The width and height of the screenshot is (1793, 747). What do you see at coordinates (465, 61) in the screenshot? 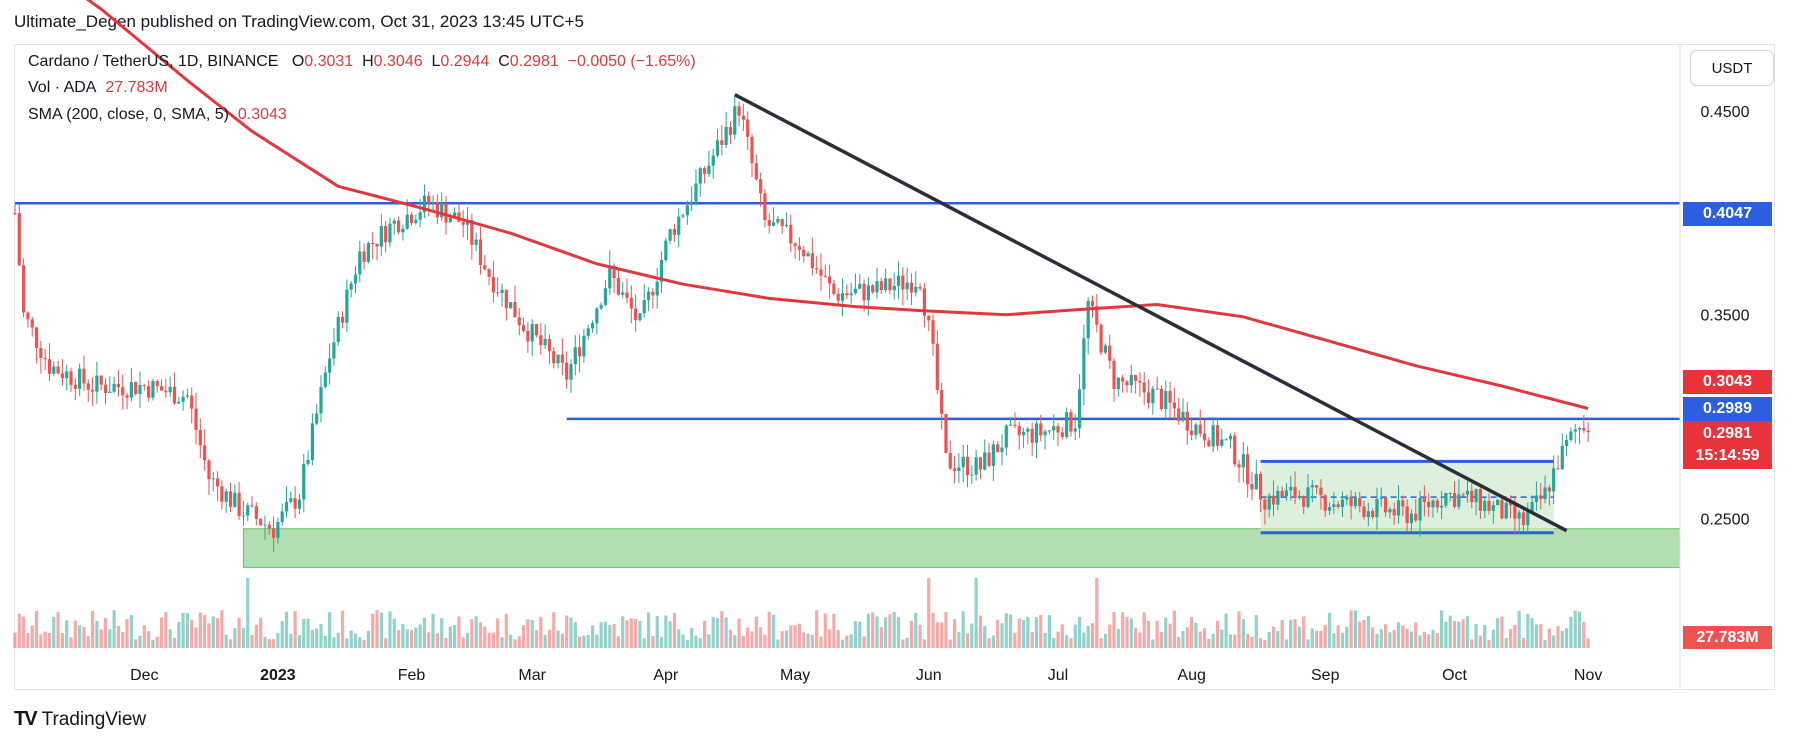
I see `low-value: 0.2944` at bounding box center [465, 61].